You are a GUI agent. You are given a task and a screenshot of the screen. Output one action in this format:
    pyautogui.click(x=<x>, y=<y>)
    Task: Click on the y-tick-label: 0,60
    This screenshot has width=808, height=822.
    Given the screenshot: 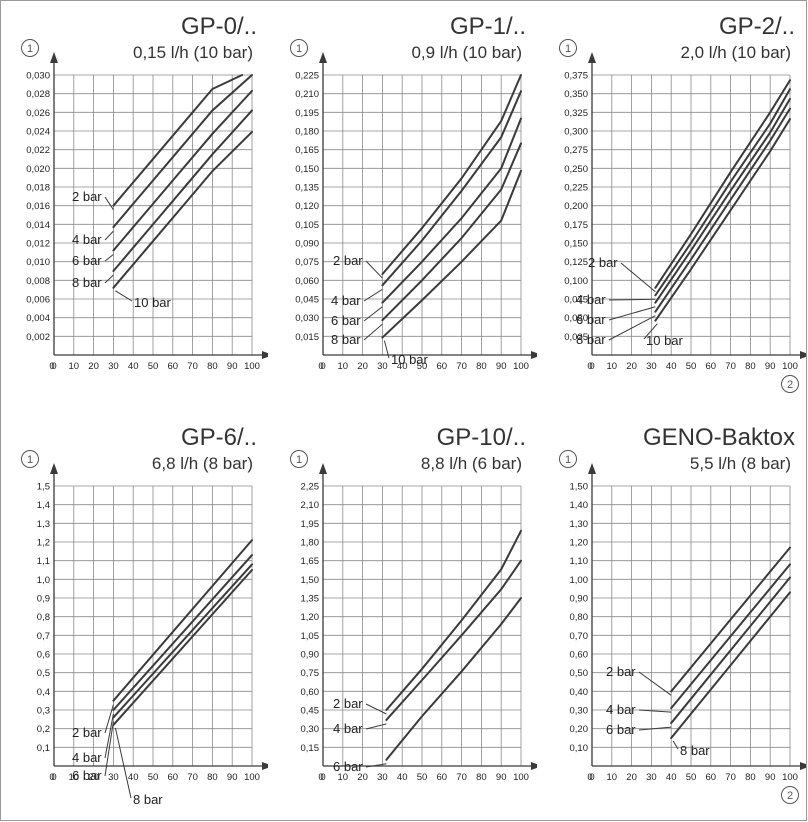 What is the action you would take?
    pyautogui.click(x=579, y=655)
    